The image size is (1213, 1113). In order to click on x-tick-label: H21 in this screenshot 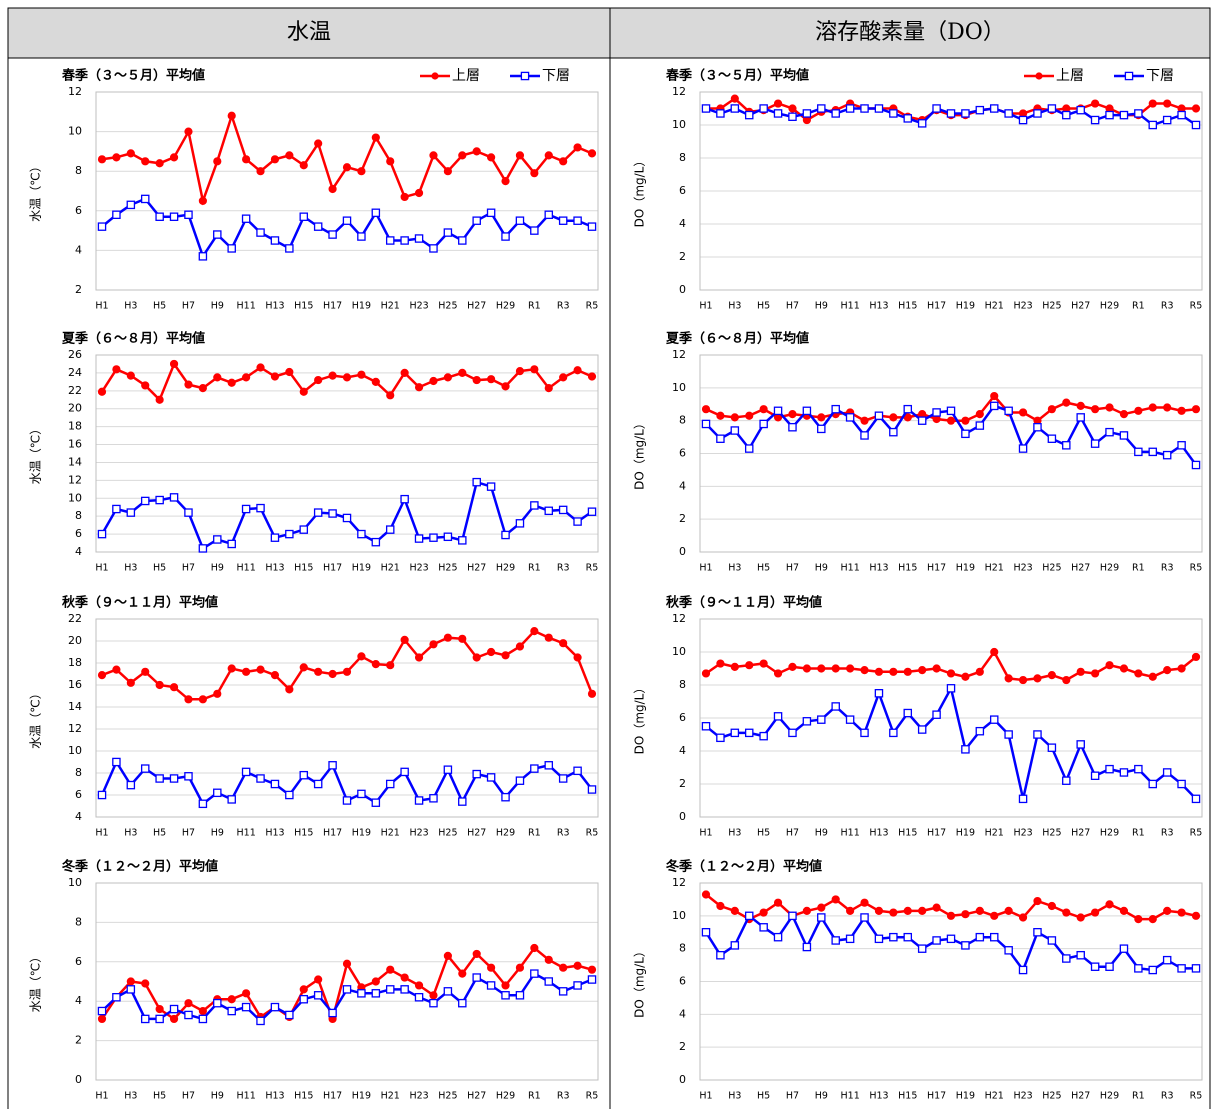, I will do `click(390, 833)`.